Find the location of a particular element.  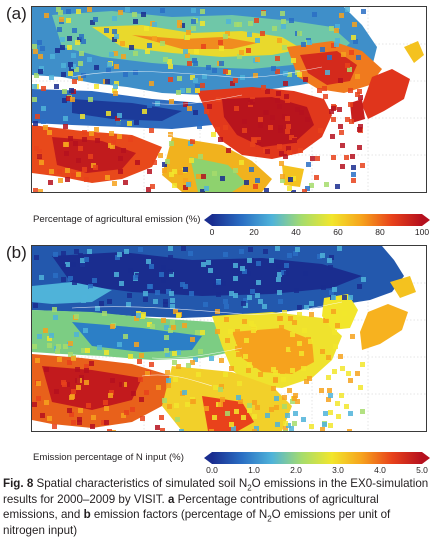

caption-b-label: b is located at coordinates (87, 515).